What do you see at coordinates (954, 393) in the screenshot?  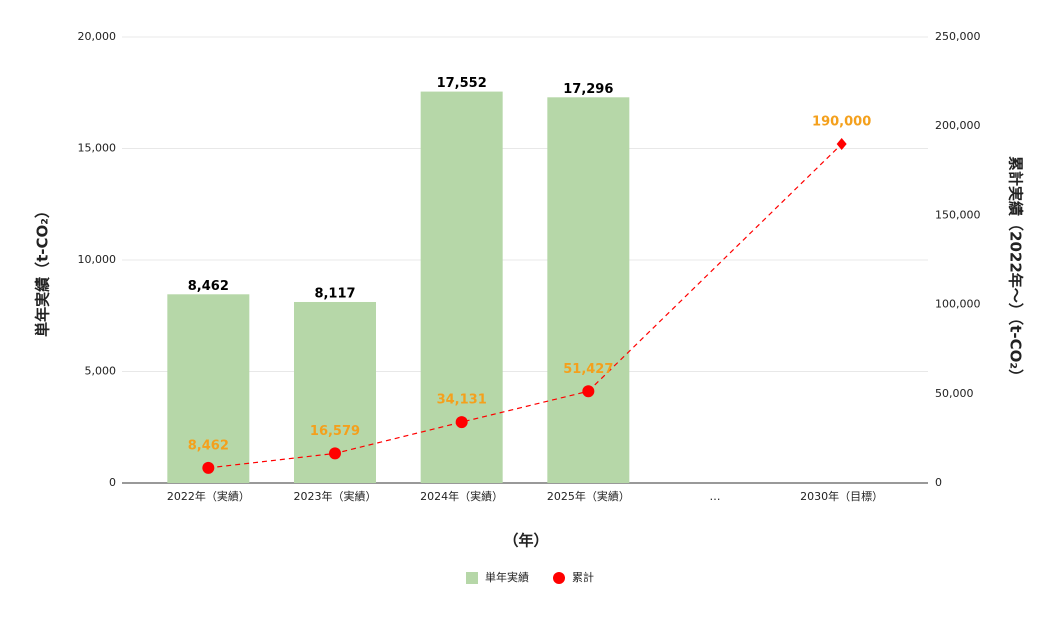 I see `y2-tick-label: 50,000` at bounding box center [954, 393].